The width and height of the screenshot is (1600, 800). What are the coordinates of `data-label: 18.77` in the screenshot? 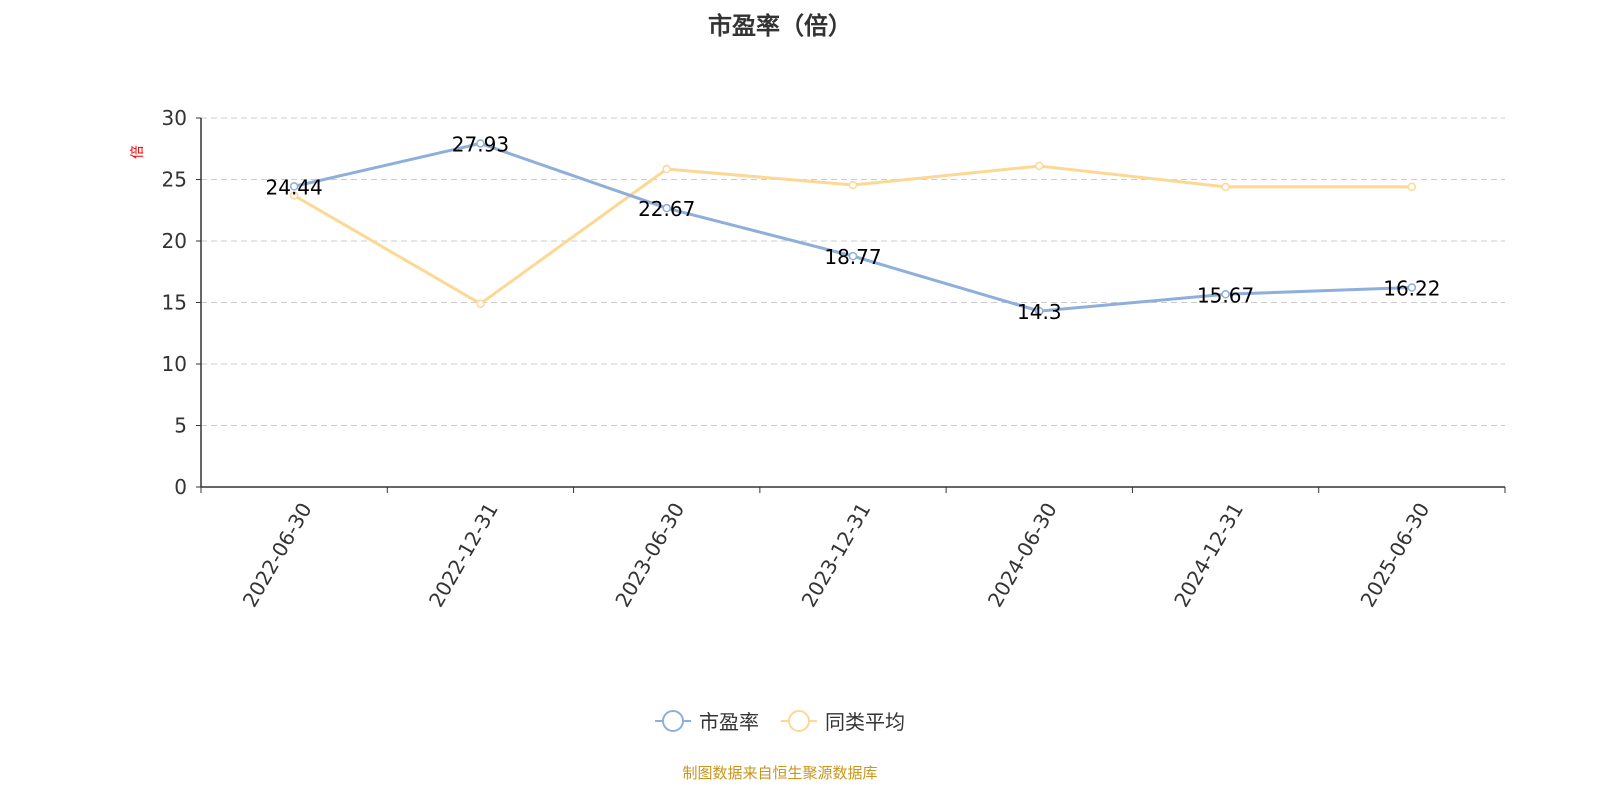 It's located at (852, 257).